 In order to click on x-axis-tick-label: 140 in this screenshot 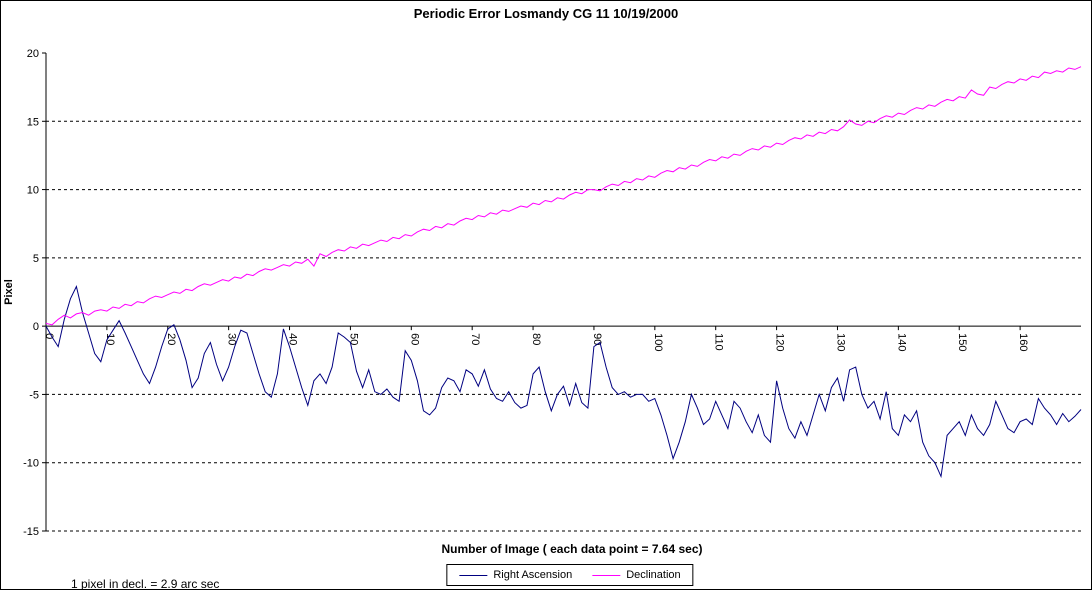, I will do `click(901, 342)`.